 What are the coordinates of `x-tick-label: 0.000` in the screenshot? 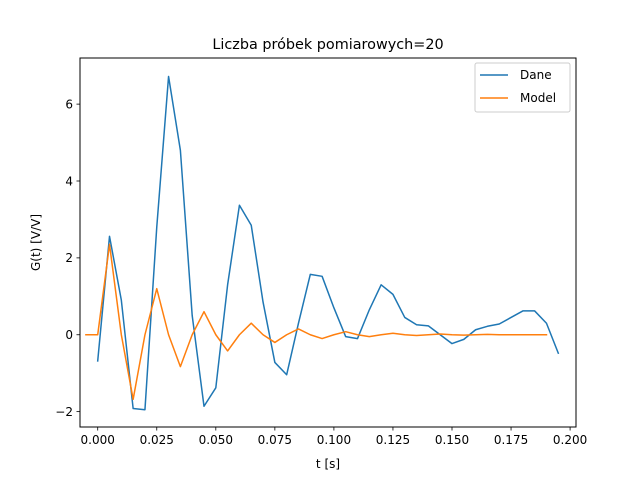 It's located at (98, 440).